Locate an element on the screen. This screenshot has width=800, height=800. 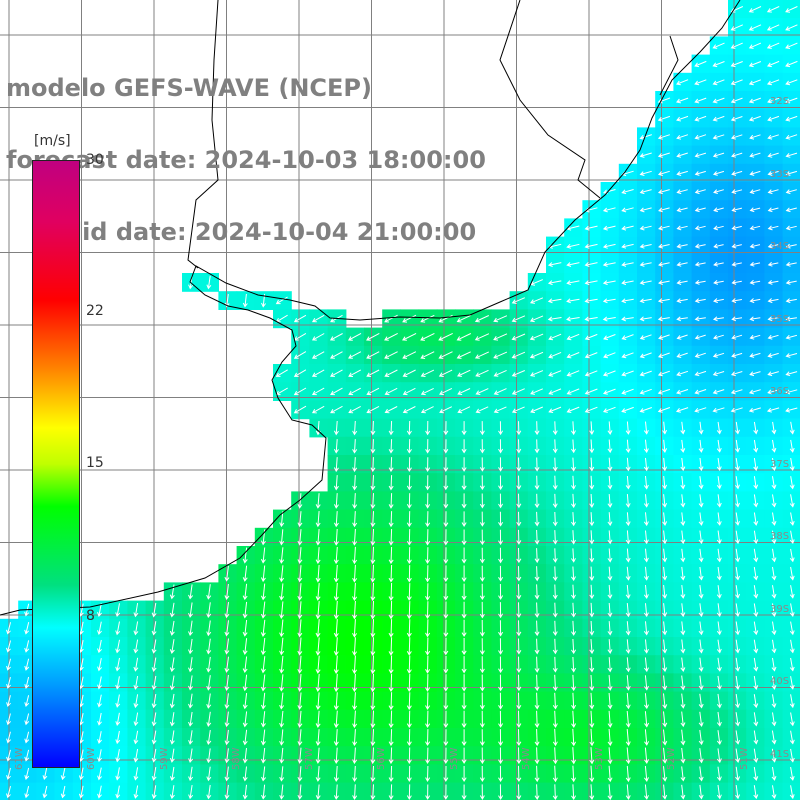
country-border is located at coordinates (550, 99).